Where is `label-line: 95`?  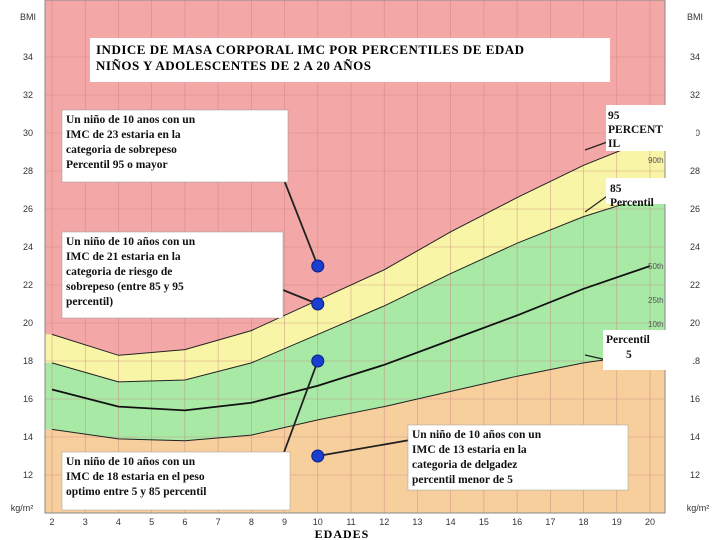
label-line: 95 is located at coordinates (614, 116).